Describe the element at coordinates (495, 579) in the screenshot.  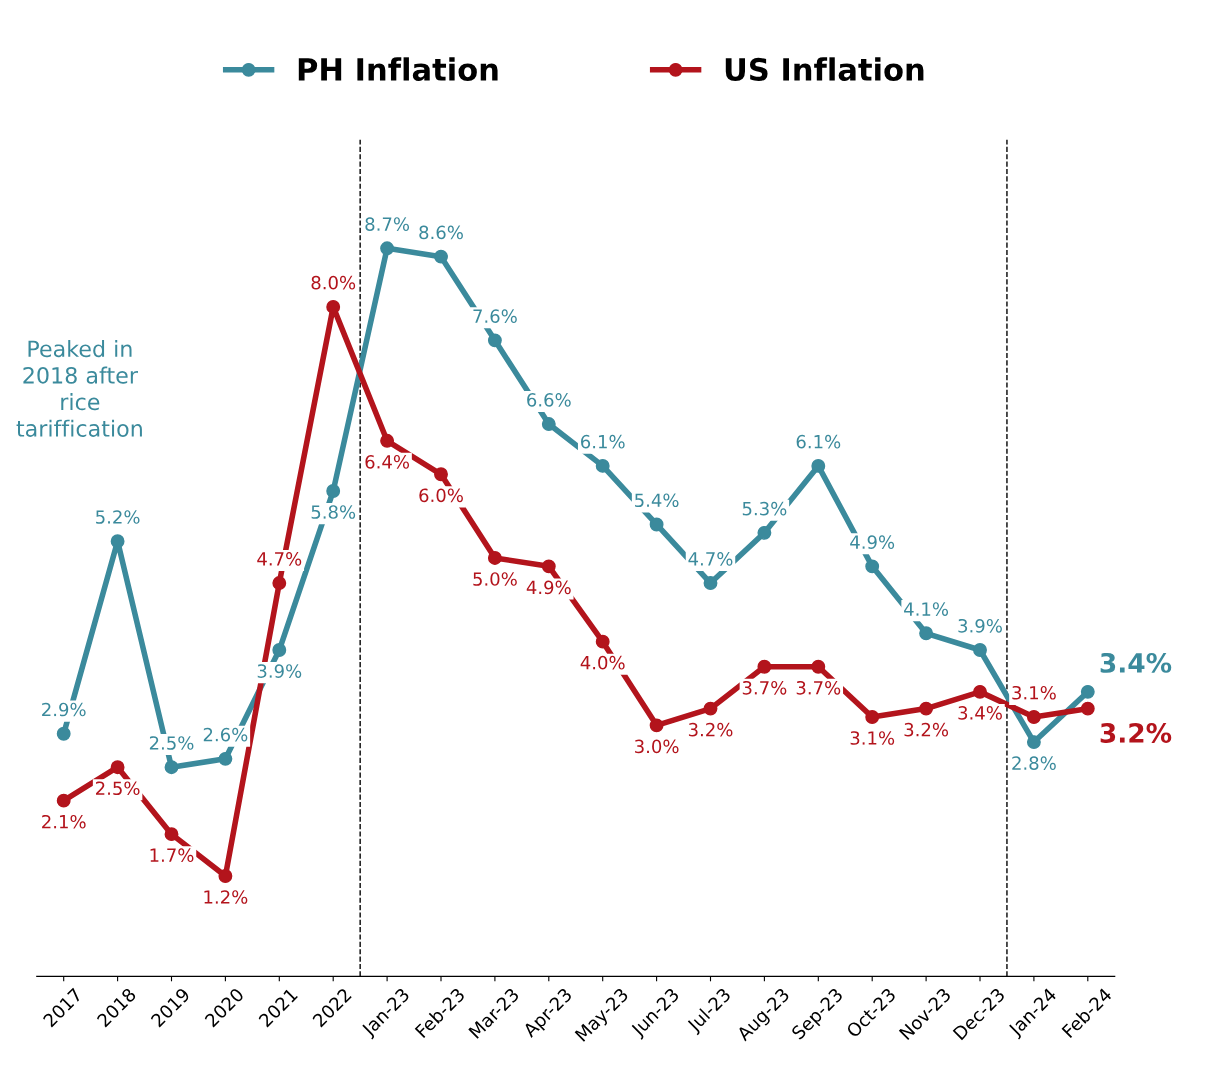
I see `data-label: 5.0%` at that location.